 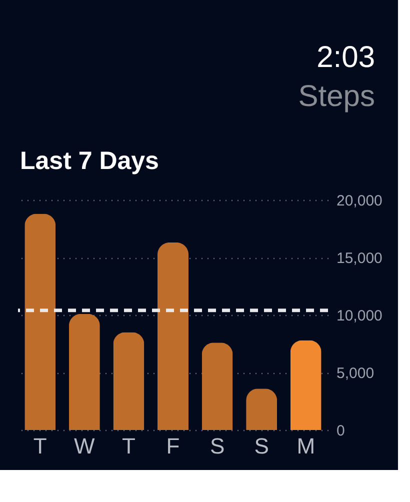 I want to click on x-tick-label: M, so click(x=306, y=446).